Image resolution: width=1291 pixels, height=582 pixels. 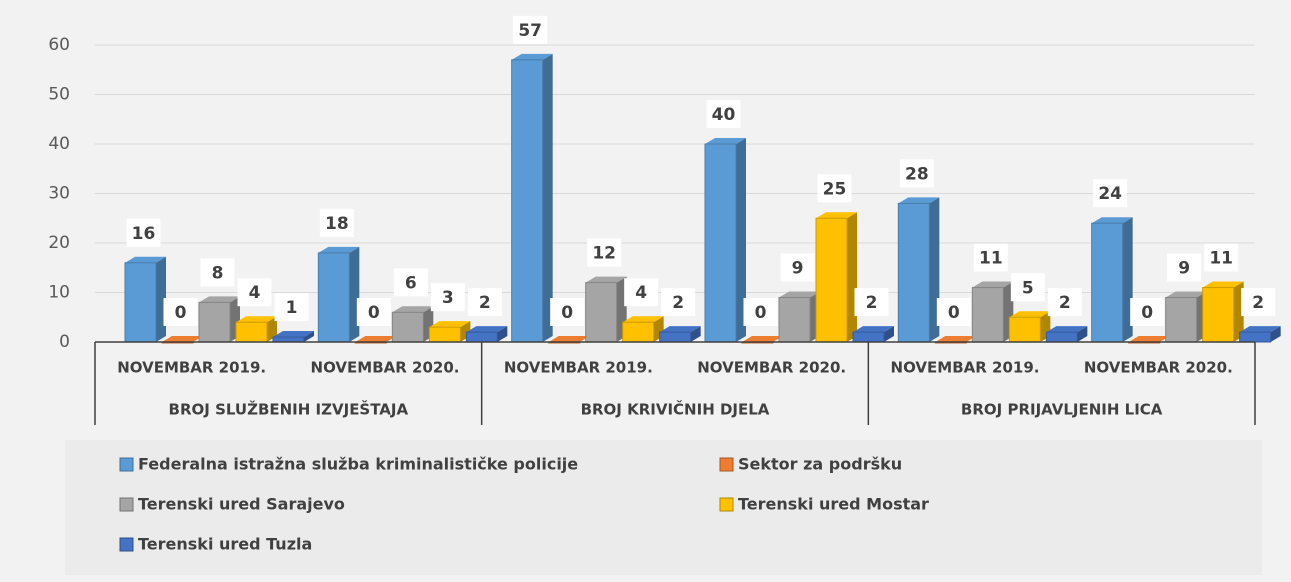 I want to click on legend-label: Sektor za podršku, so click(x=820, y=464).